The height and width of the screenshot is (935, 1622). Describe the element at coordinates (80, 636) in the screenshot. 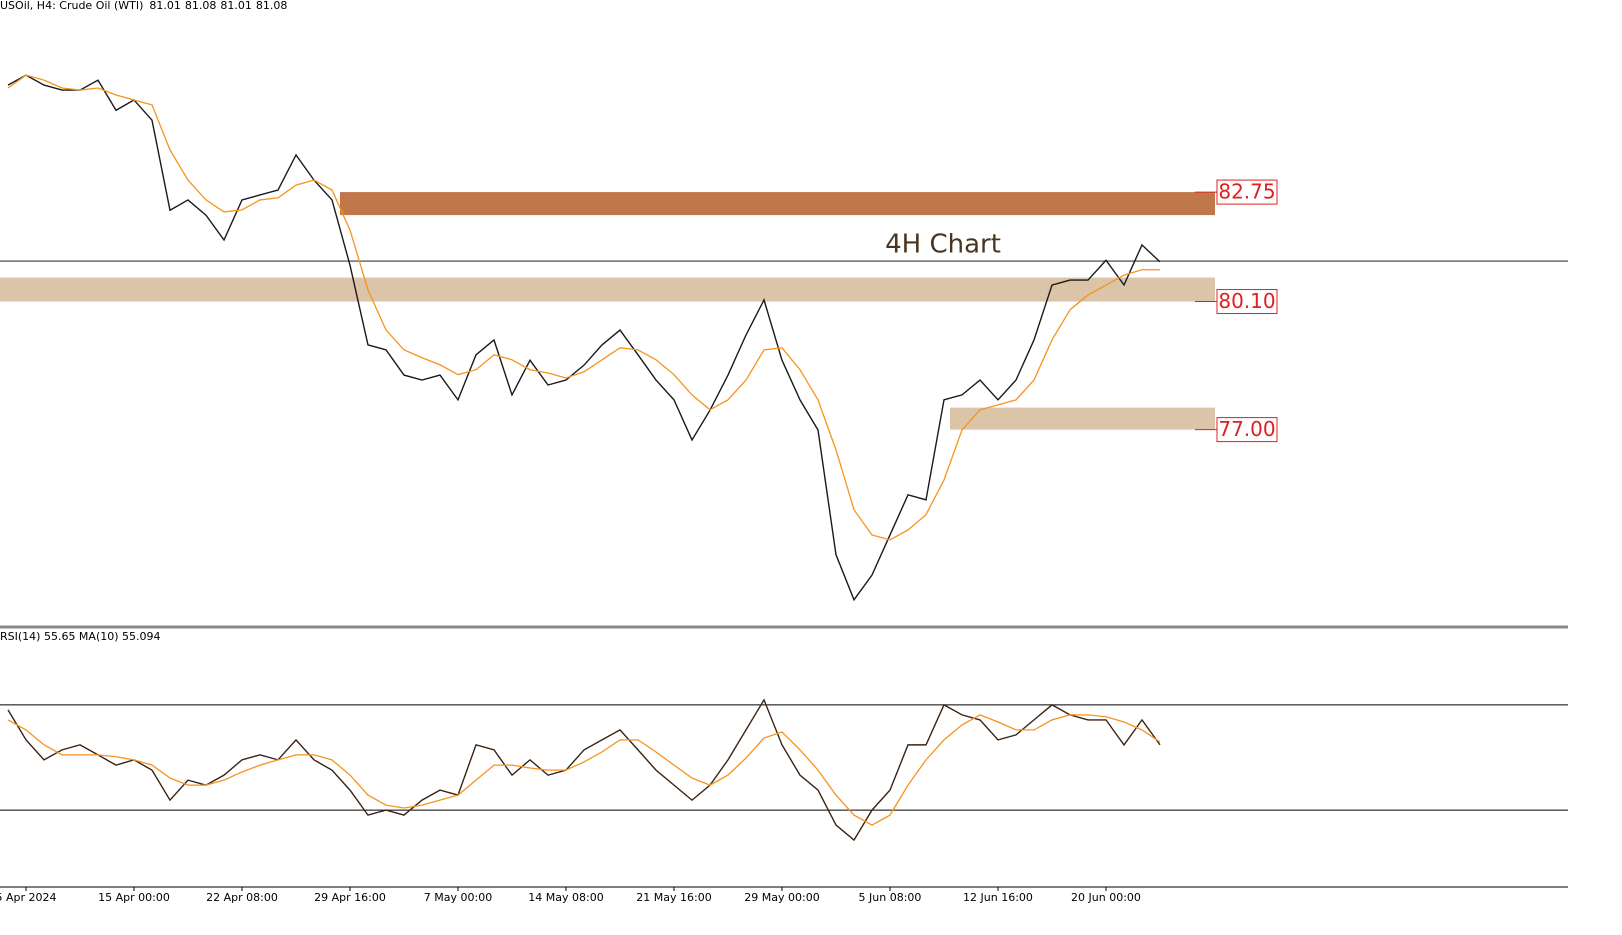

I see `rsi-title: RSI(14) 55.65 MA(10) 55.094` at that location.